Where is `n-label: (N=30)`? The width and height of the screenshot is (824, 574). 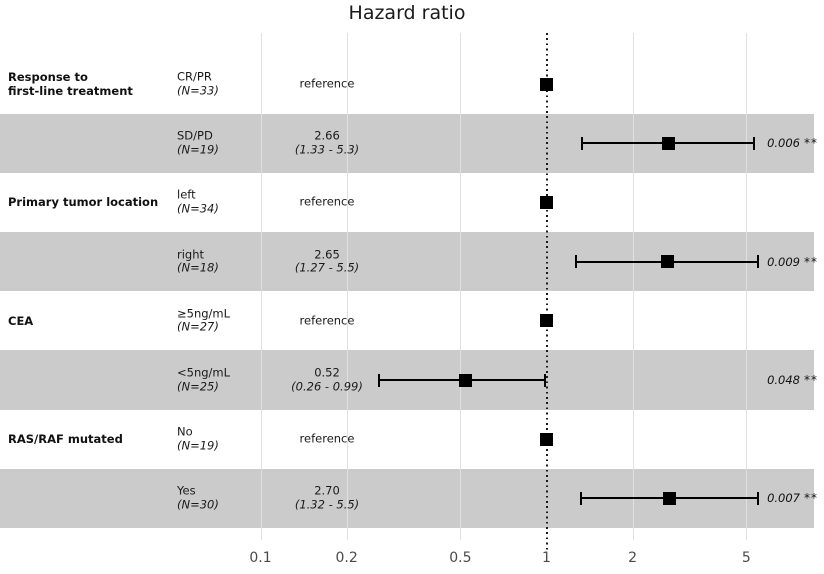
n-label: (N=30) is located at coordinates (198, 504).